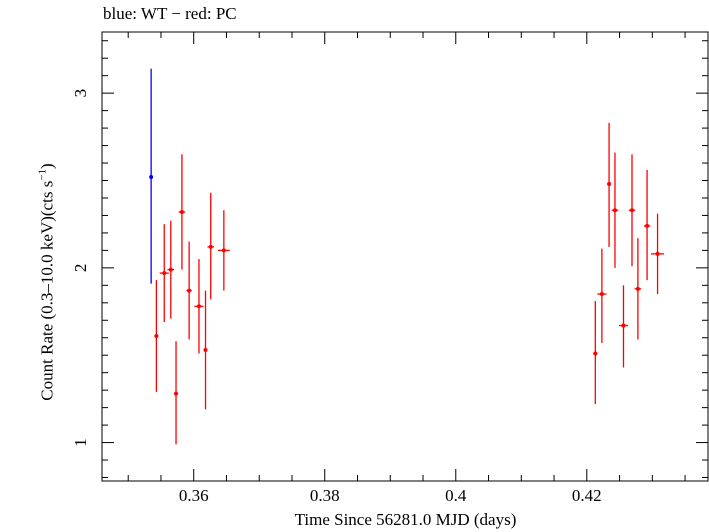  What do you see at coordinates (325, 495) in the screenshot?
I see `x-tick-label: 0.38` at bounding box center [325, 495].